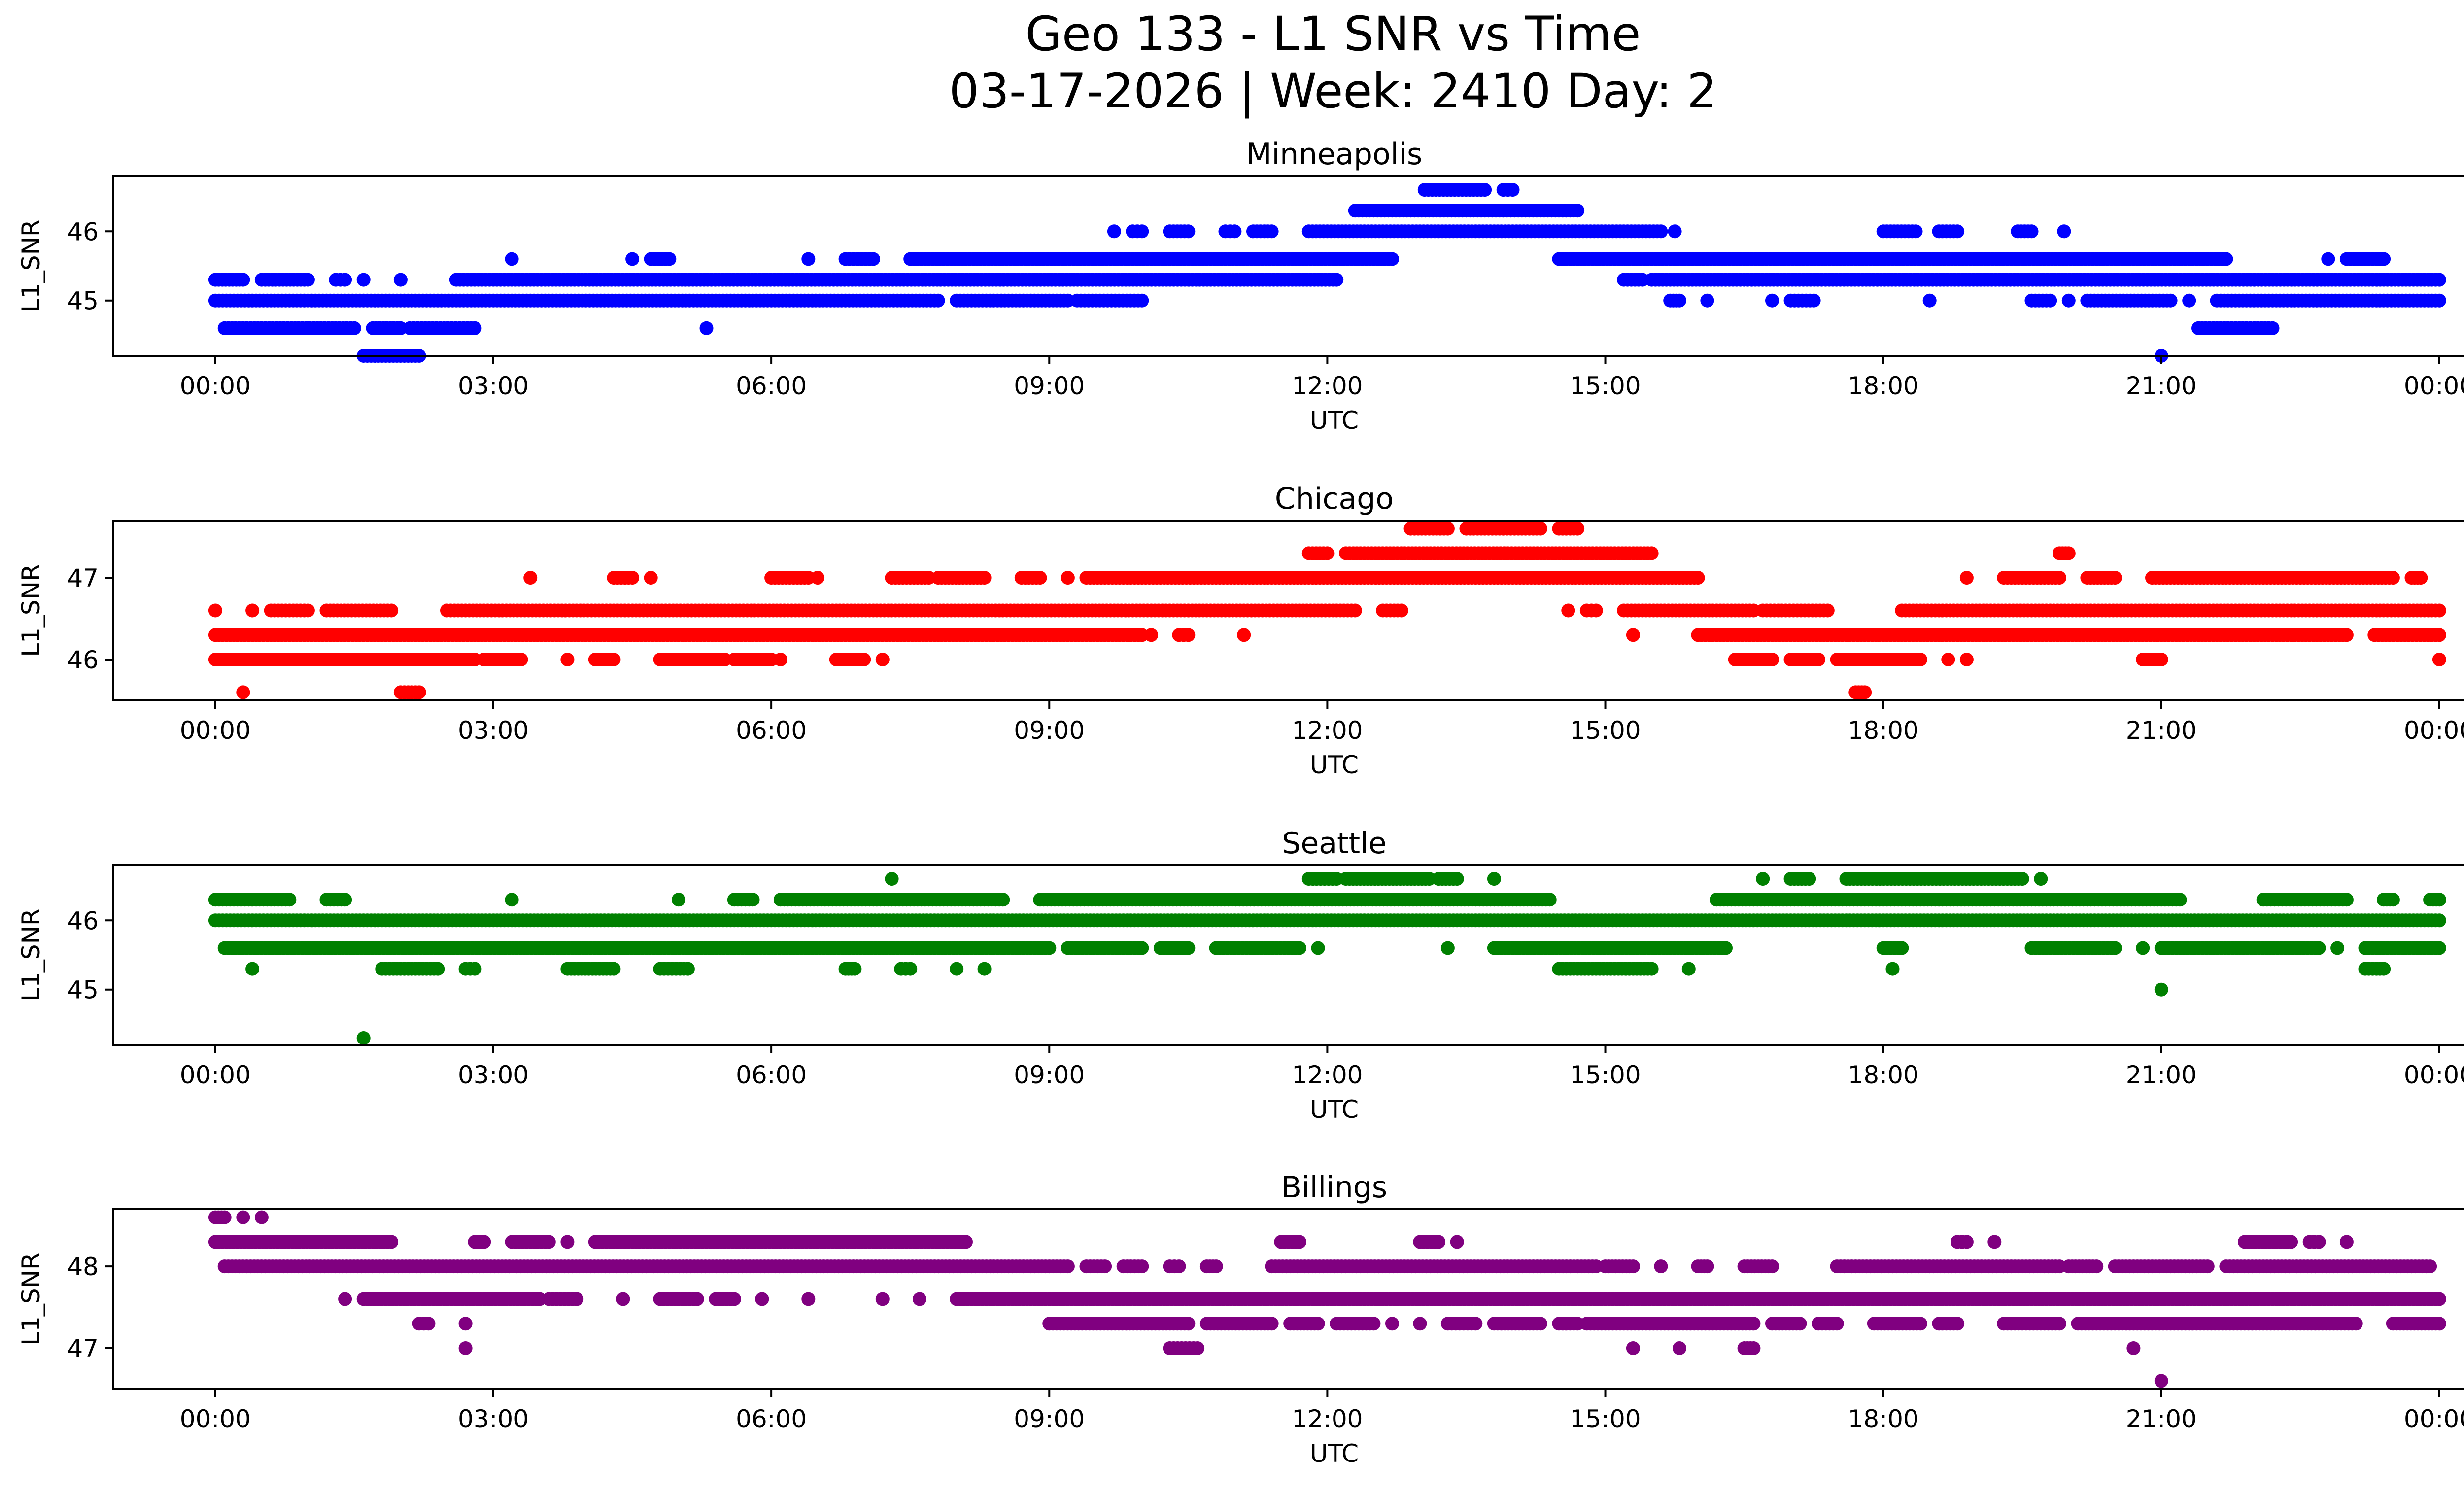  What do you see at coordinates (771, 1075) in the screenshot?
I see `x-tick-label: 06:00` at bounding box center [771, 1075].